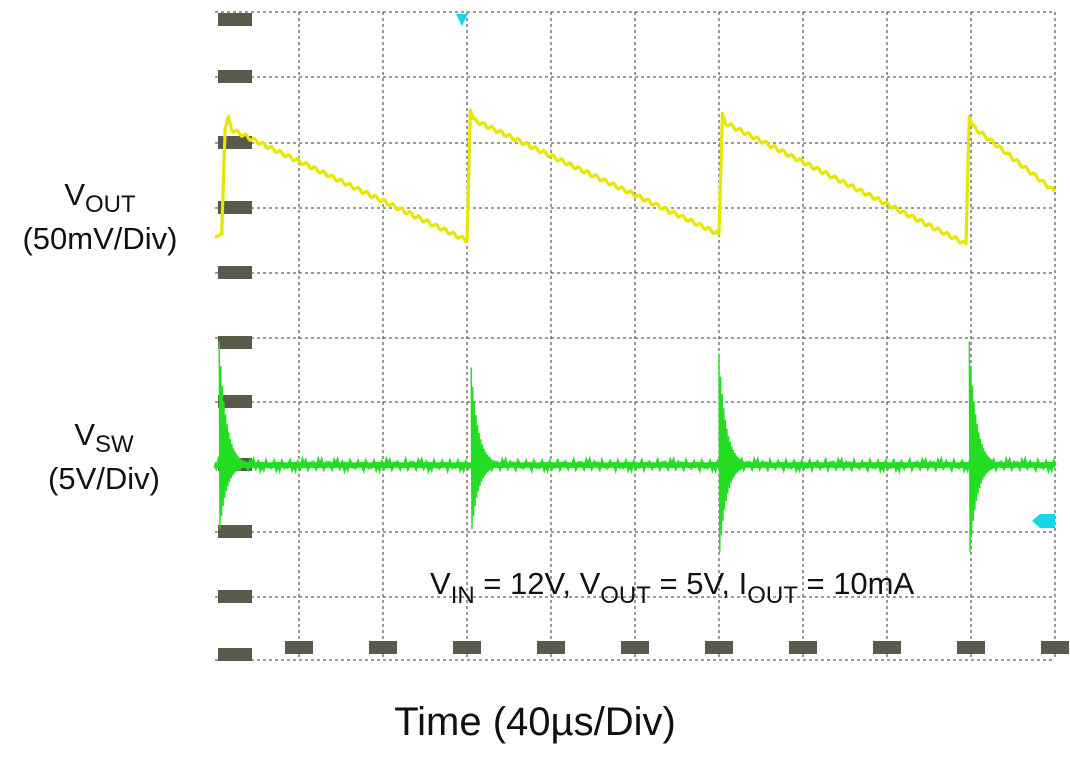 The width and height of the screenshot is (1070, 760). I want to click on vout-cond-main: V, so click(590, 583).